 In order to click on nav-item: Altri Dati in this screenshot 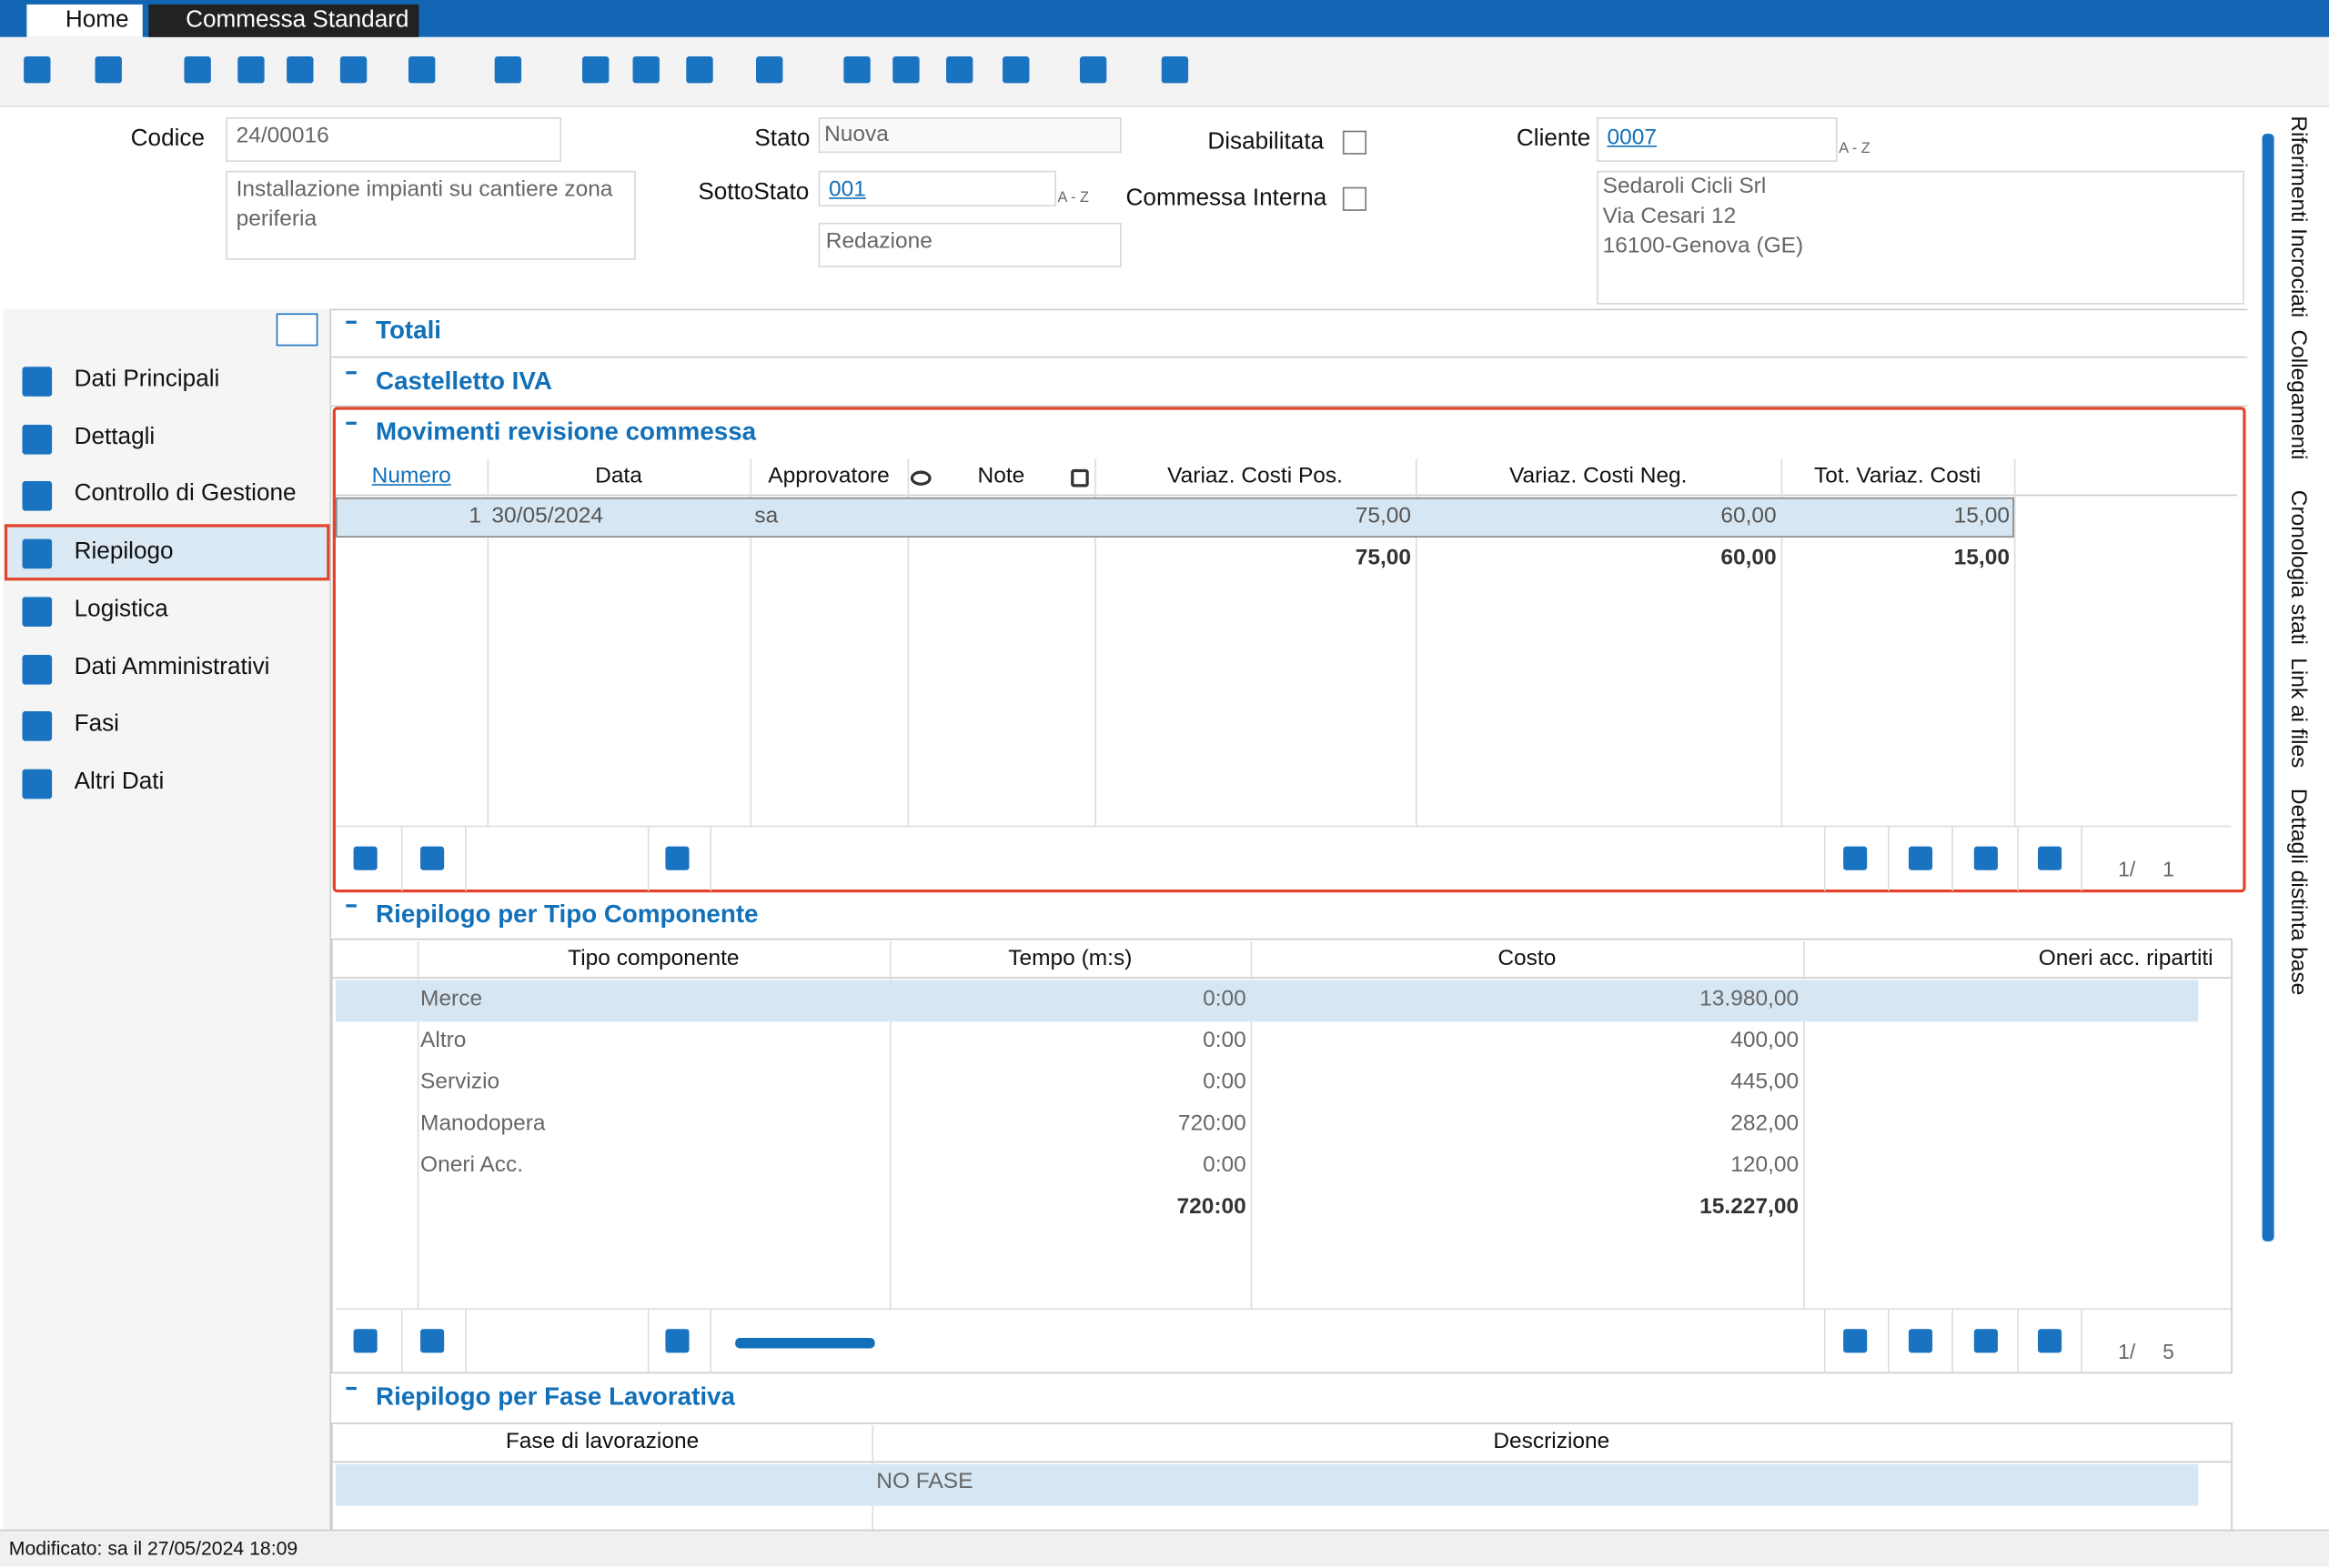, I will do `click(120, 782)`.